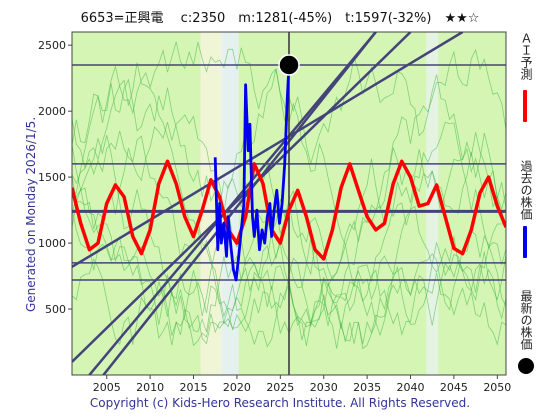 This screenshot has height=420, width=560. What do you see at coordinates (237, 387) in the screenshot?
I see `x-tick-label: 2020` at bounding box center [237, 387].